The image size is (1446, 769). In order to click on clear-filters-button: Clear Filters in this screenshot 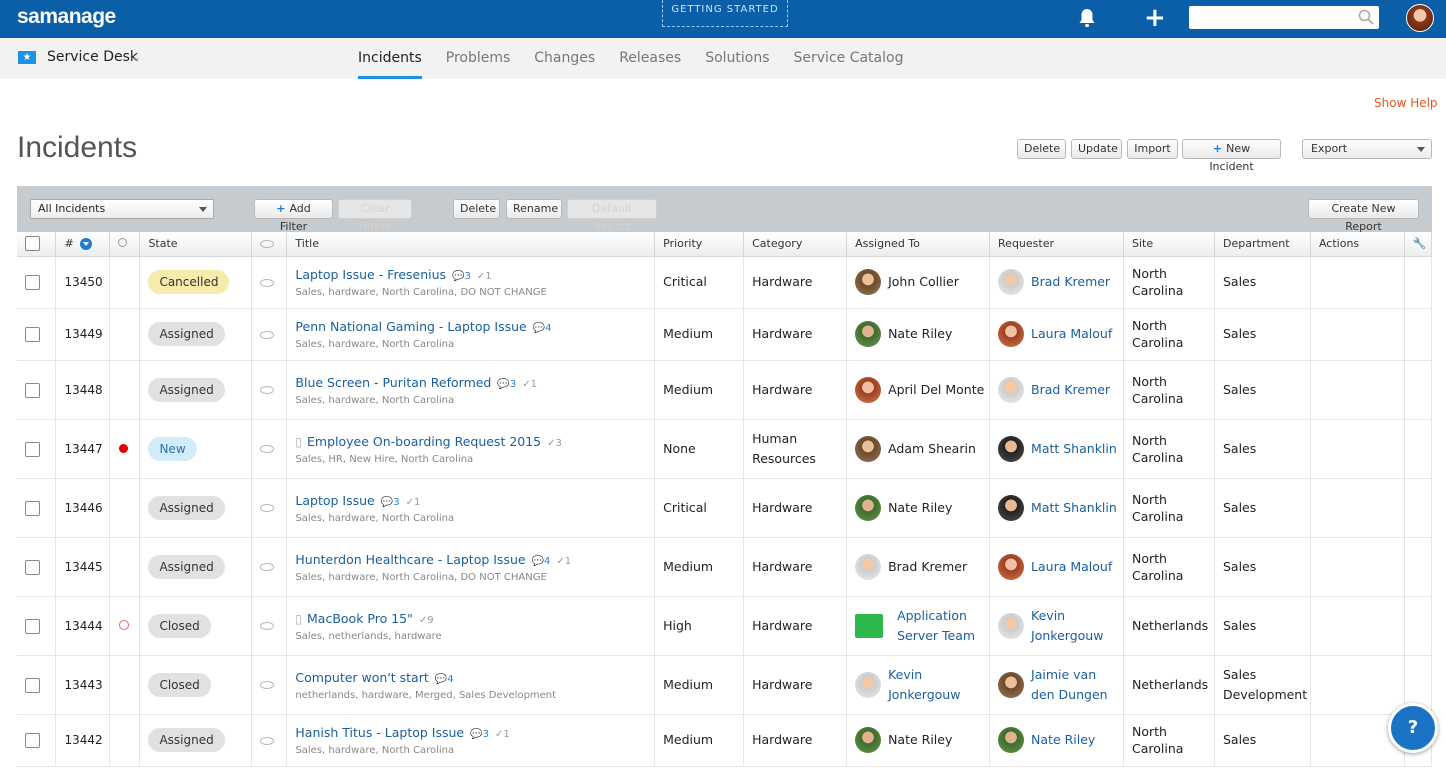, I will do `click(375, 216)`.